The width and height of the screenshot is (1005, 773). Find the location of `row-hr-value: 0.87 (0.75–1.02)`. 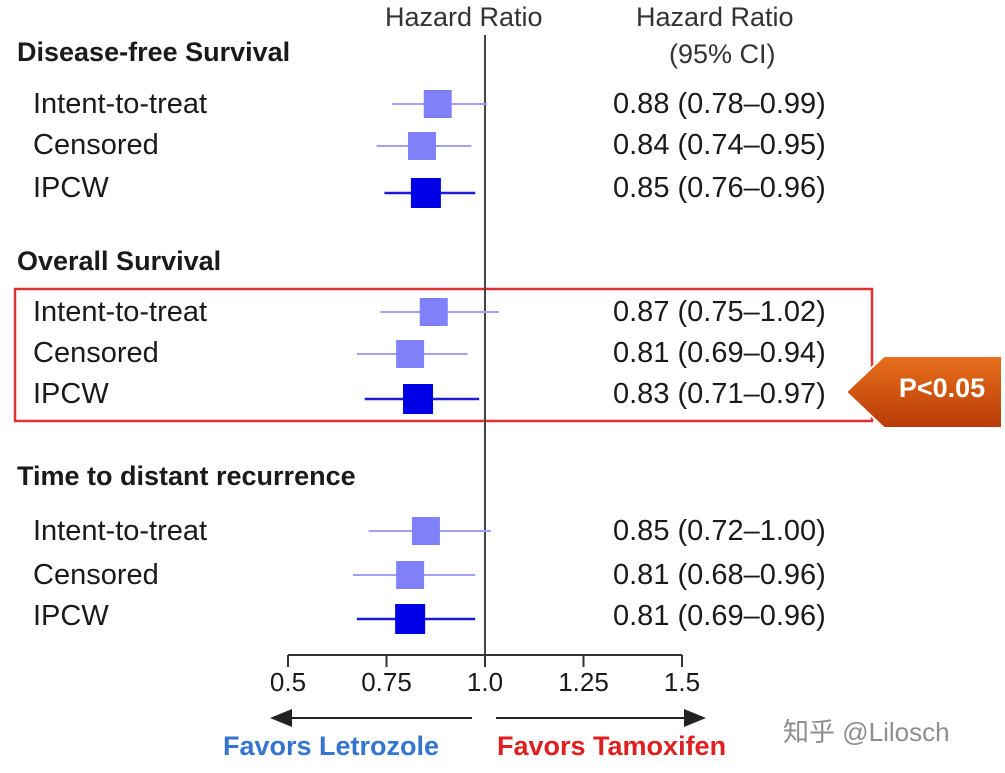

row-hr-value: 0.87 (0.75–1.02) is located at coordinates (719, 312).